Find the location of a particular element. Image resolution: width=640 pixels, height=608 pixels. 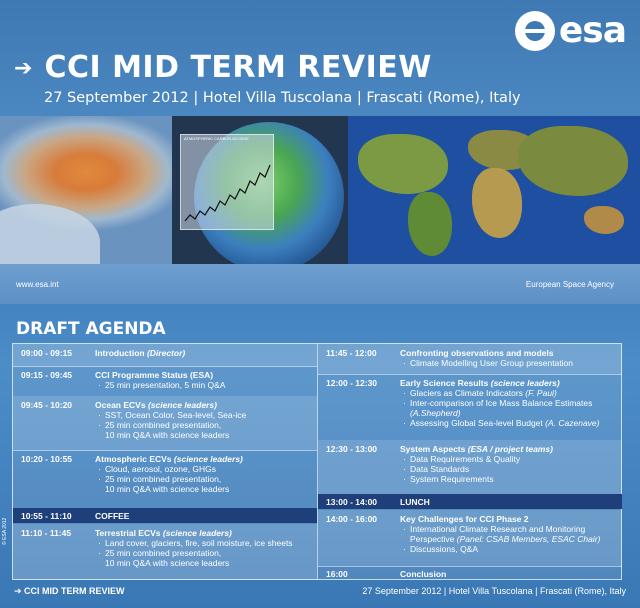

agenda-time: 10:55 - 11:10 is located at coordinates (46, 516).